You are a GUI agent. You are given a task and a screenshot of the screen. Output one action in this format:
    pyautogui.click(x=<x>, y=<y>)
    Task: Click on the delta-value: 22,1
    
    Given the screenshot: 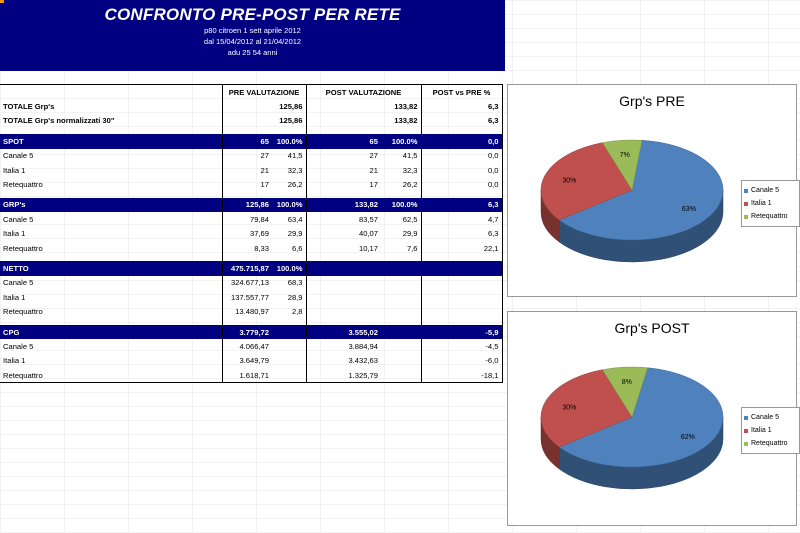 What is the action you would take?
    pyautogui.click(x=461, y=248)
    